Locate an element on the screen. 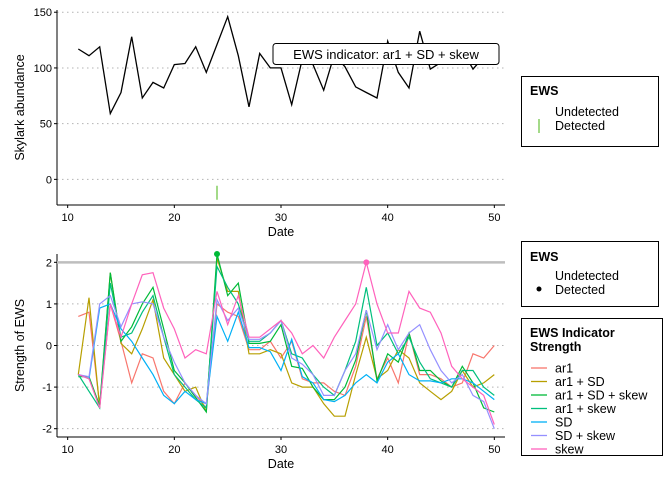  abundance-series-line is located at coordinates (286, 65).